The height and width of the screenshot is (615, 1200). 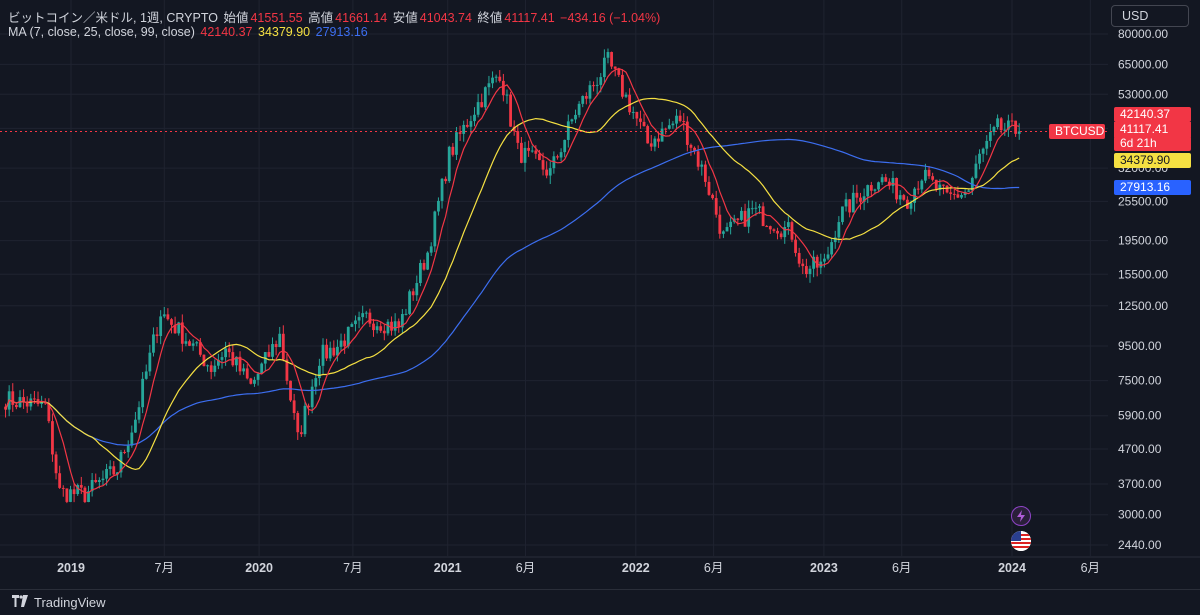 What do you see at coordinates (1140, 381) in the screenshot?
I see `price-tick-label: 7500.00` at bounding box center [1140, 381].